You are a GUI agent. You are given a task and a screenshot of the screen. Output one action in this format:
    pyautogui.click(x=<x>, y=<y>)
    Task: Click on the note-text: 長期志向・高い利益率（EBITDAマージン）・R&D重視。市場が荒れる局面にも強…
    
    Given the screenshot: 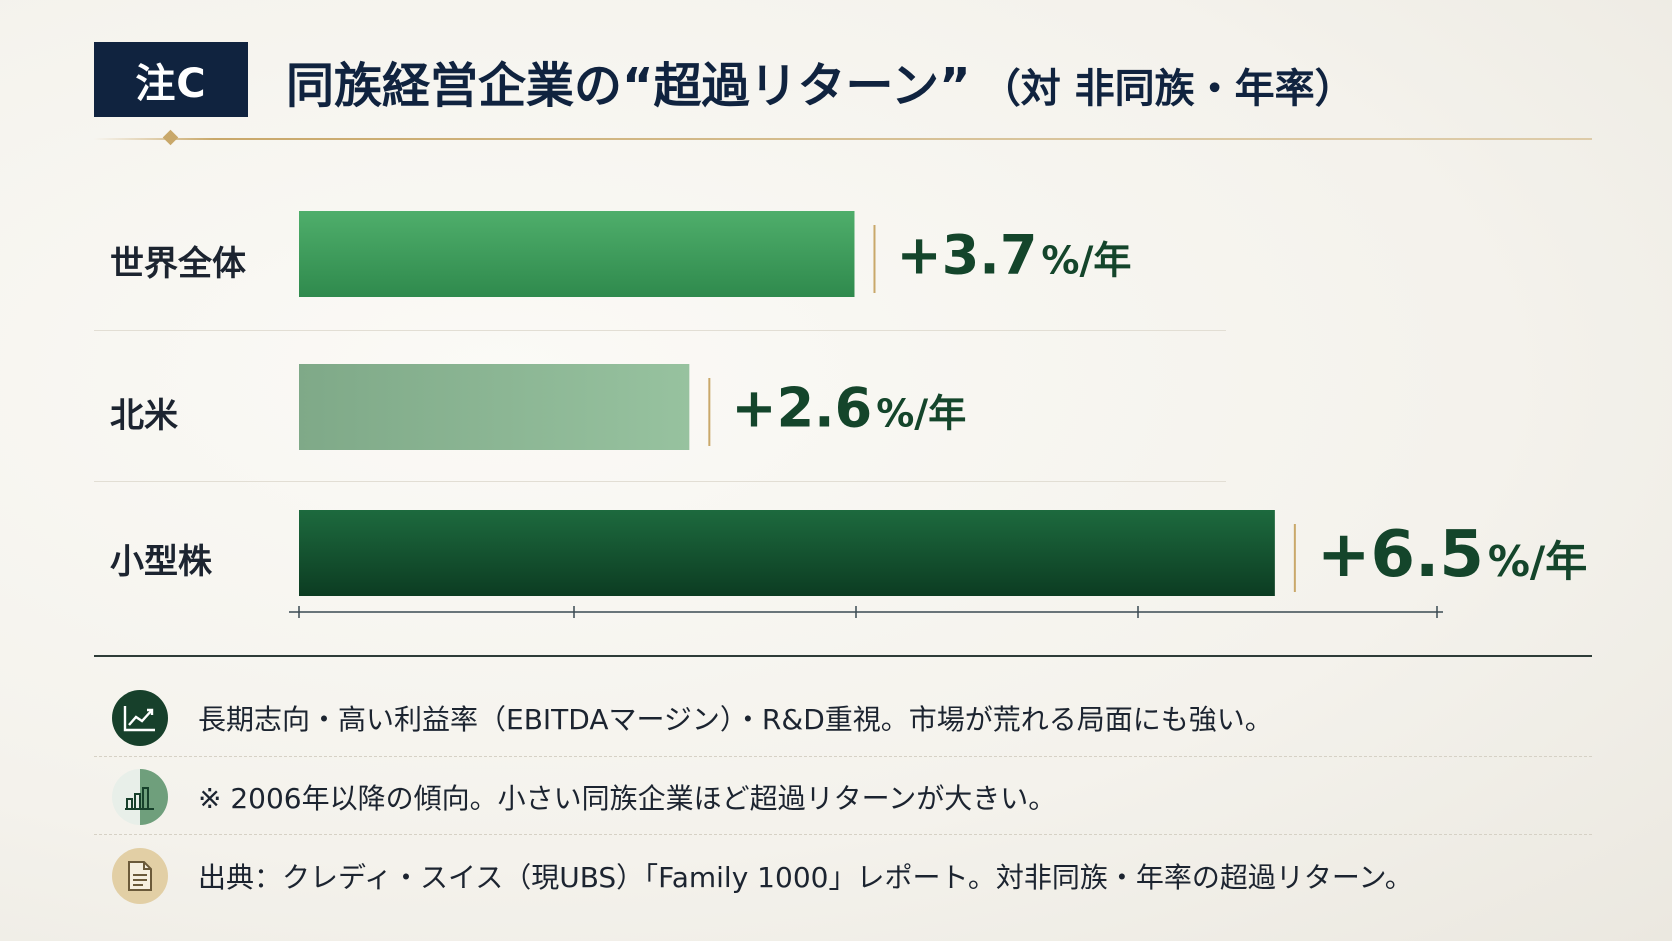 What is the action you would take?
    pyautogui.click(x=735, y=719)
    